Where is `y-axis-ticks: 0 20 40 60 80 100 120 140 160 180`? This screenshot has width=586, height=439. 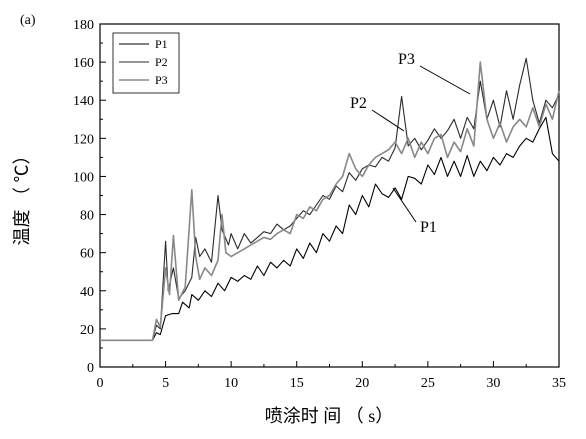 y-axis-ticks: 0 20 40 60 80 100 120 140 160 180 is located at coordinates (89, 197).